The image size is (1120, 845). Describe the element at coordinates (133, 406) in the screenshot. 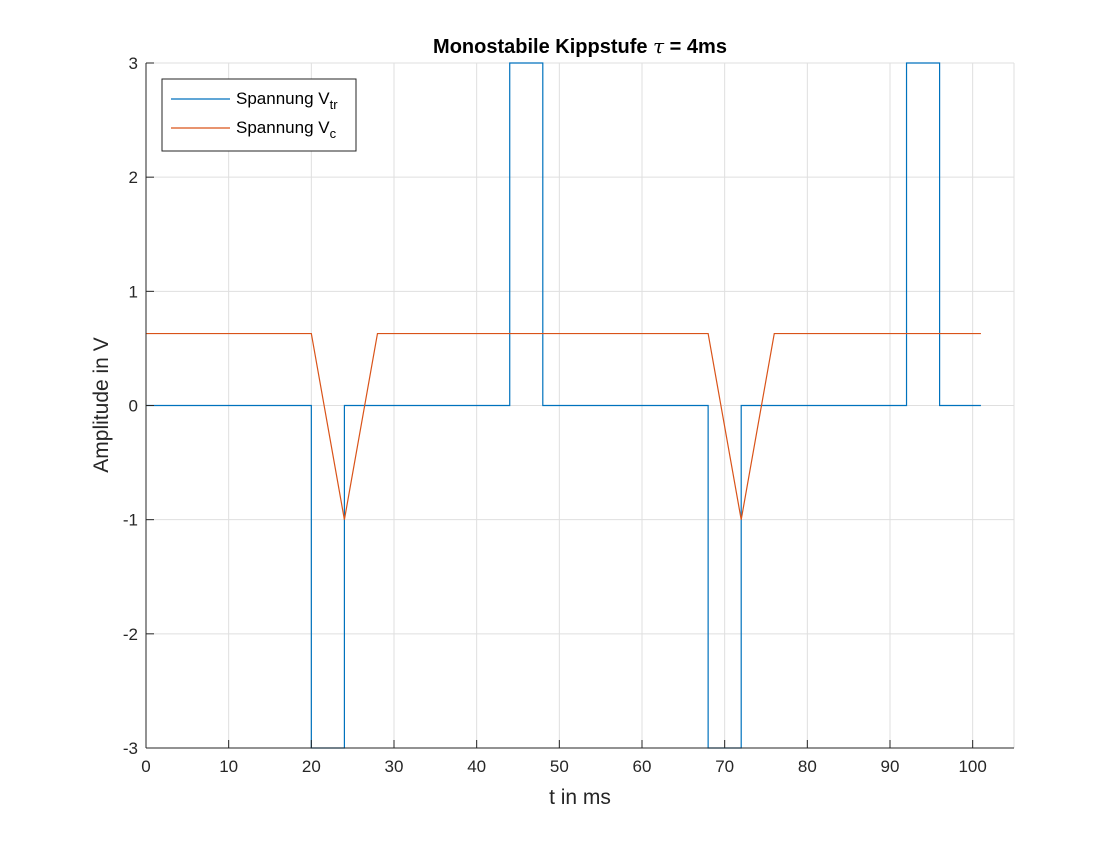

I see `y-tick-label: 0` at that location.